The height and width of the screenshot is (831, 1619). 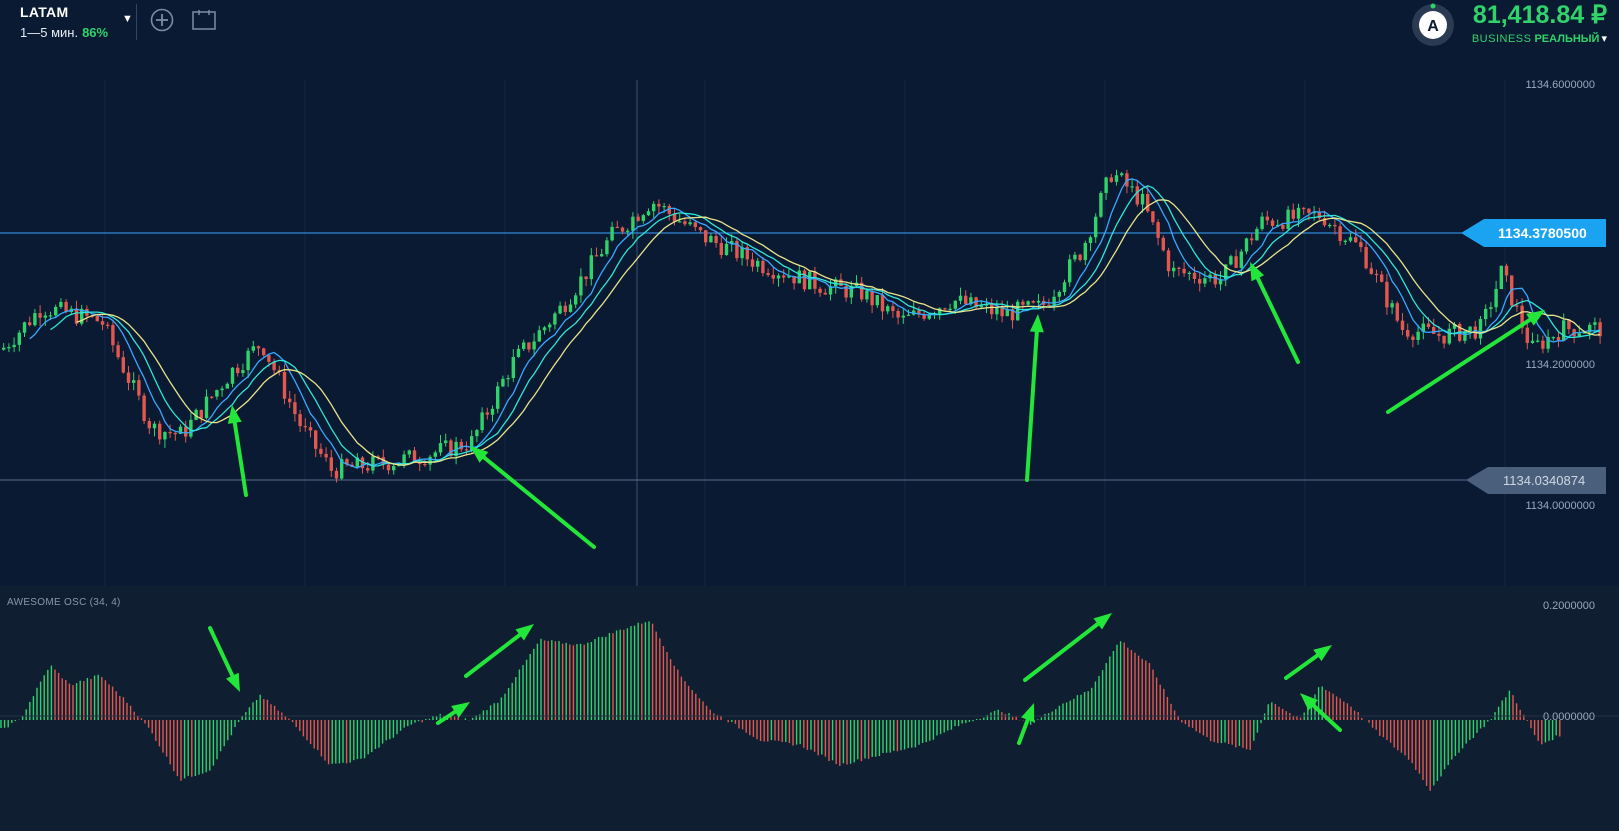 I want to click on asset-details: 1—5 мин. 86%, so click(x=64, y=32).